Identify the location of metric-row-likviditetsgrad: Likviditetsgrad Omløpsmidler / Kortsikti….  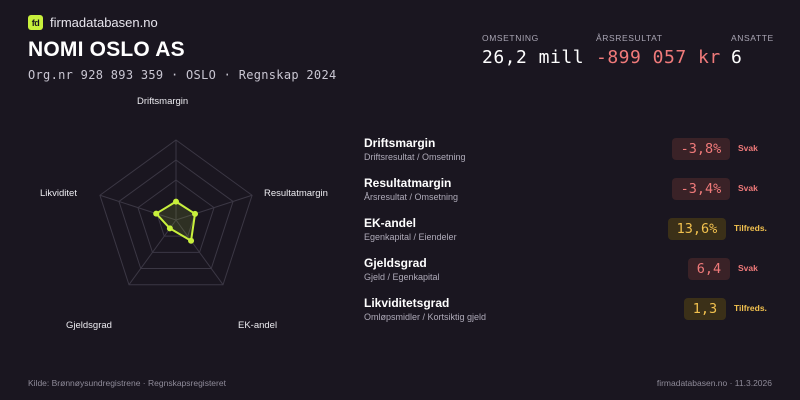
(570, 316).